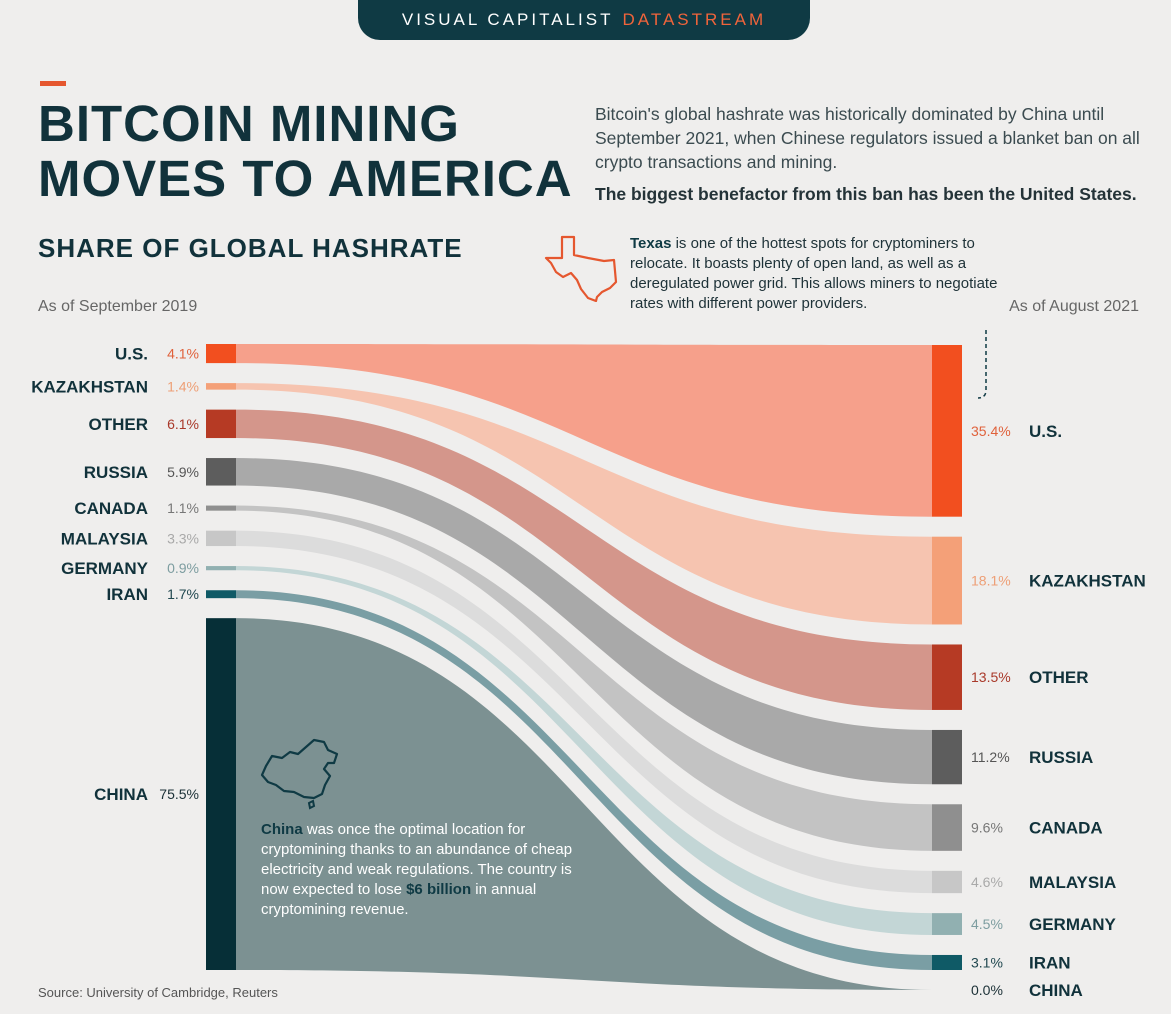 This screenshot has width=1171, height=1014. I want to click on left-pct-u-s: 4.1%, so click(183, 354).